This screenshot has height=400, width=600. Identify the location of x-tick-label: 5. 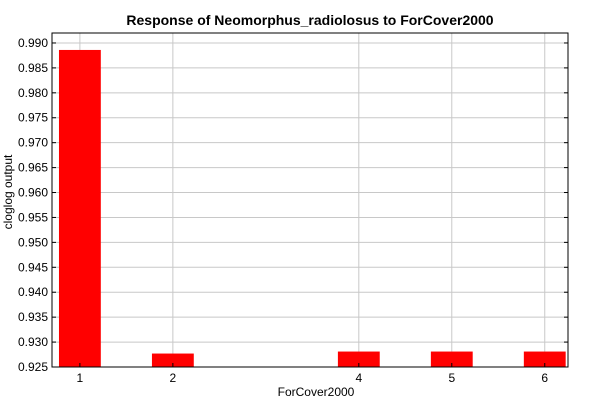
(451, 378).